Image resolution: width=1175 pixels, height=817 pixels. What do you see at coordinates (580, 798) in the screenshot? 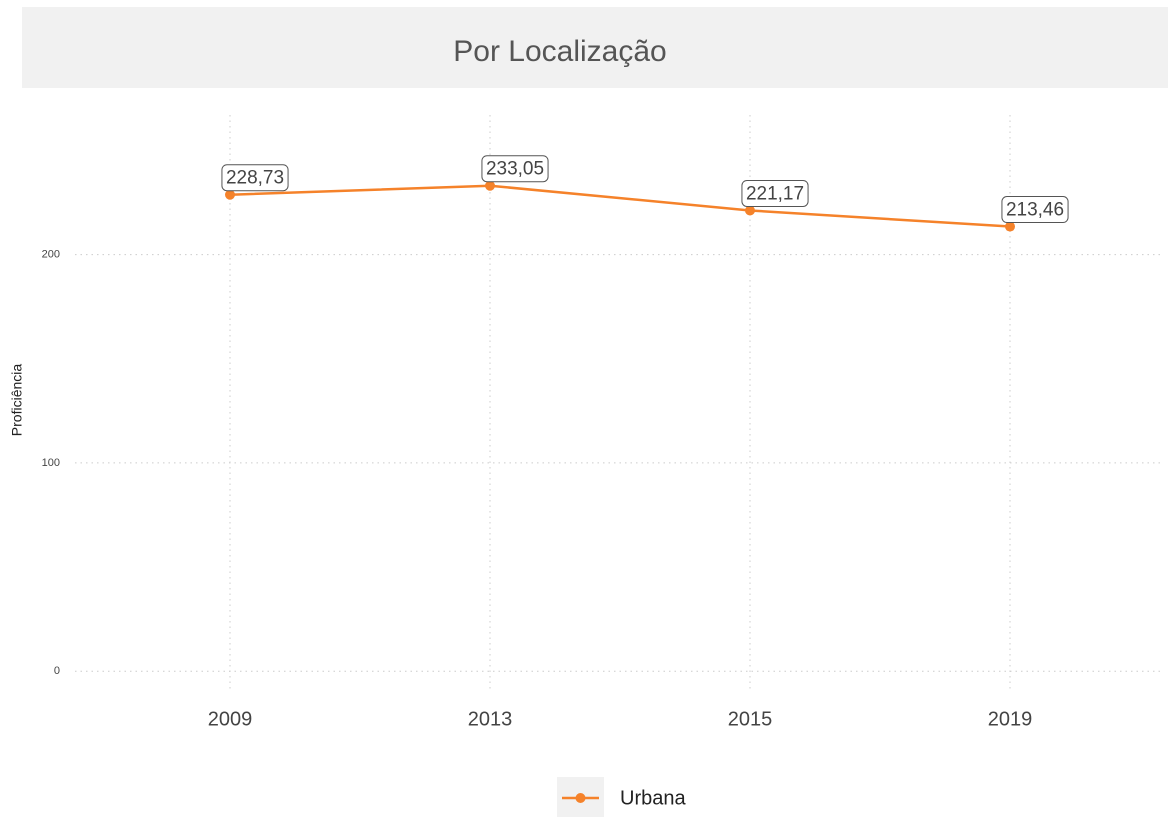
I see `legend-dot` at bounding box center [580, 798].